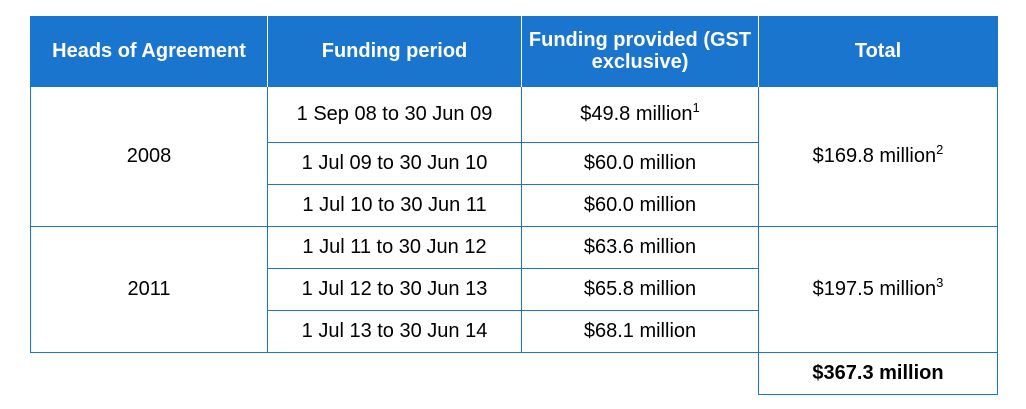 Image resolution: width=1026 pixels, height=409 pixels. What do you see at coordinates (636, 114) in the screenshot?
I see `funding-amount-text: $49.8 million` at bounding box center [636, 114].